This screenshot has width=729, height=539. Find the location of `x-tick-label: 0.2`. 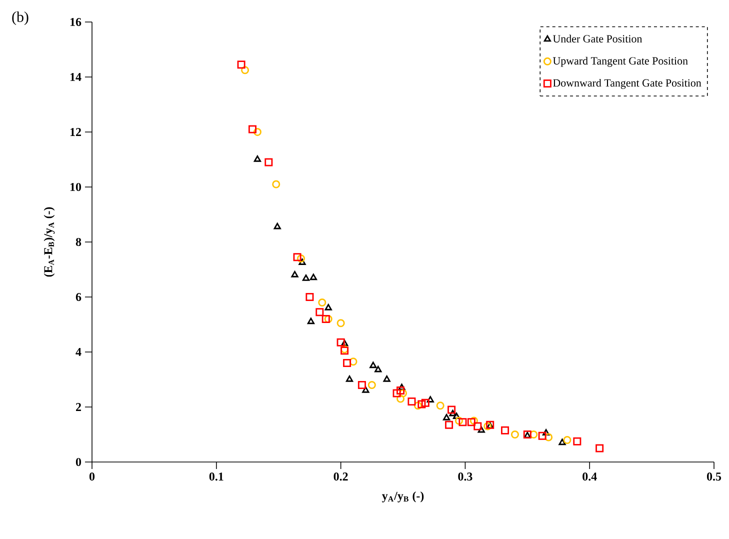

x-tick-label: 0.2 is located at coordinates (341, 476).